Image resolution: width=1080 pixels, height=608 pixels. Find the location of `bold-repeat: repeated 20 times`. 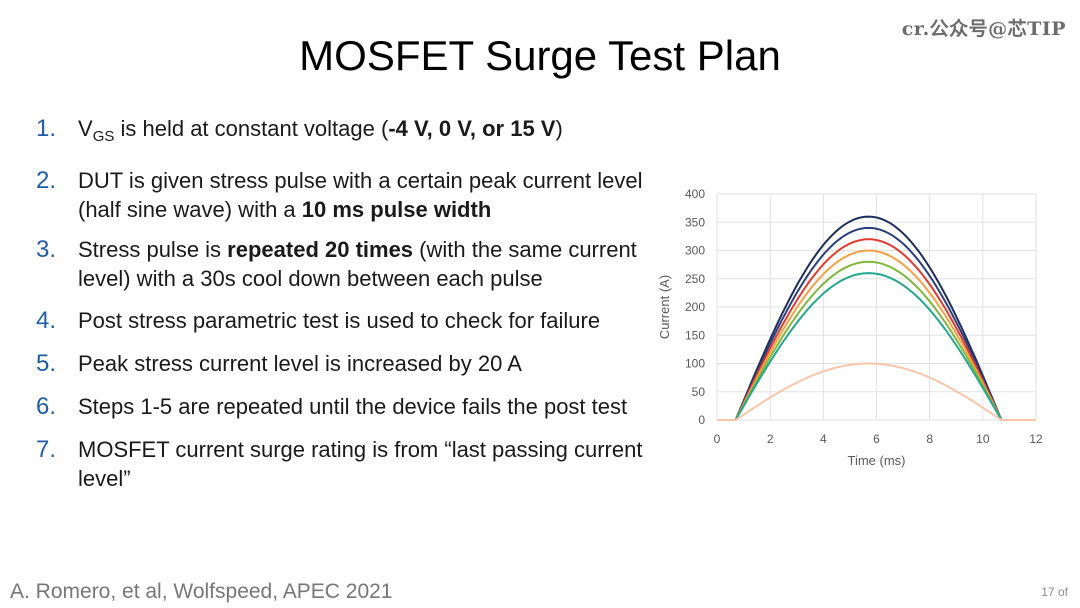

bold-repeat: repeated 20 times is located at coordinates (320, 249).